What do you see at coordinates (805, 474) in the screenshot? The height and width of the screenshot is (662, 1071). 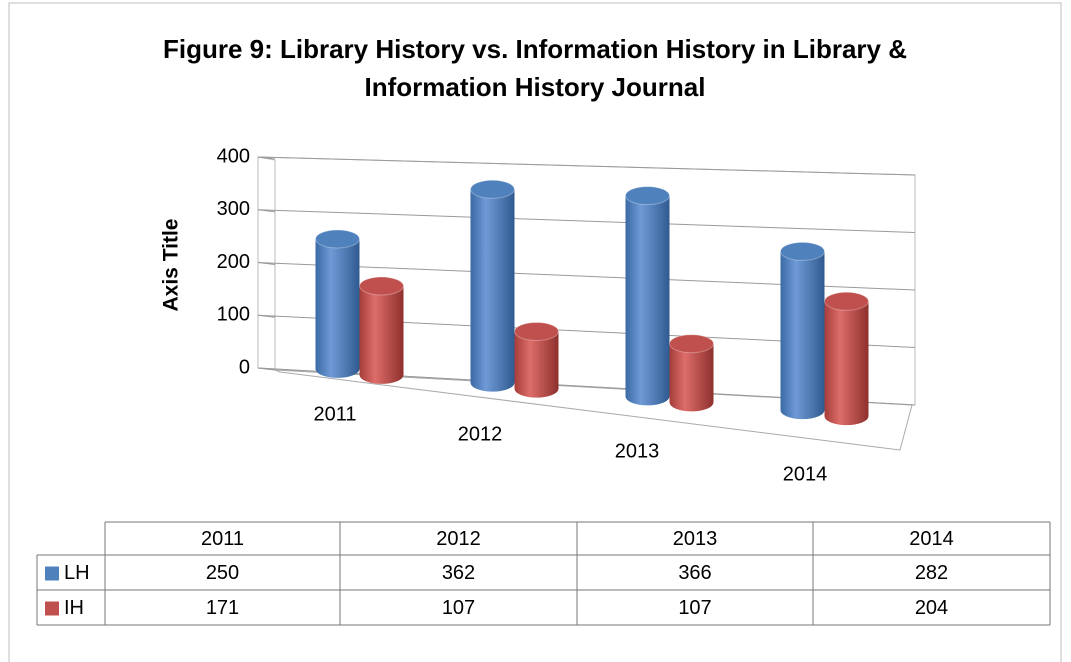 I see `x-tick-label: 2014` at bounding box center [805, 474].